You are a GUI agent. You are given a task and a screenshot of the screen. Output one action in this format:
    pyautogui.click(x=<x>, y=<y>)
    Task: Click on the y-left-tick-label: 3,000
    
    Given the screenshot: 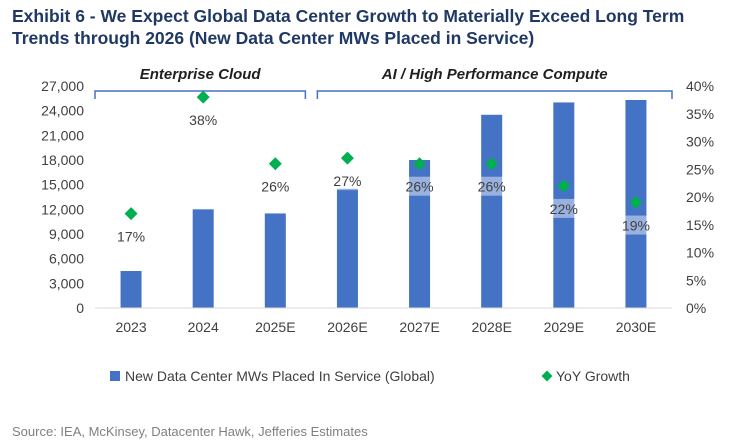 What is the action you would take?
    pyautogui.click(x=66, y=283)
    